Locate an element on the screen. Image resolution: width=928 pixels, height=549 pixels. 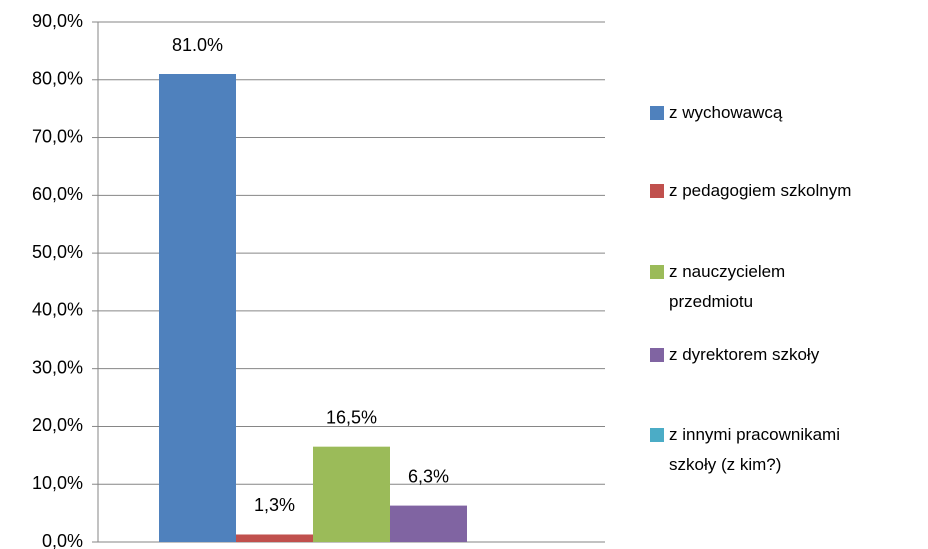
legend-label: z wychowawcą is located at coordinates (726, 112).